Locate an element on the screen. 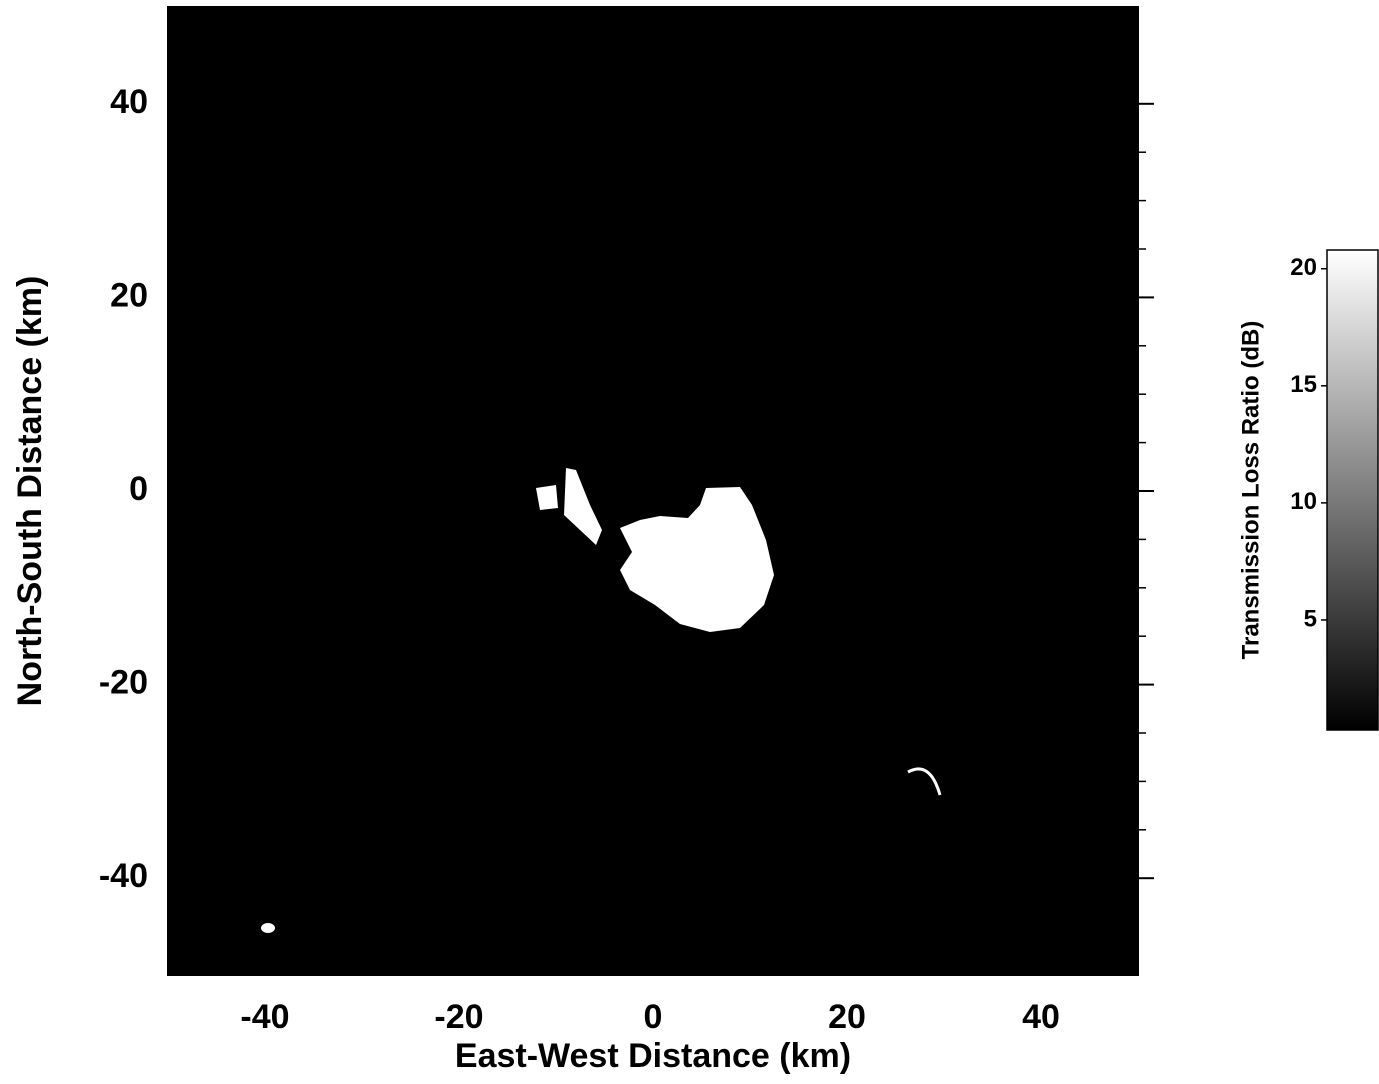 The width and height of the screenshot is (1379, 1084). x-tick-label: 20 is located at coordinates (847, 1017).